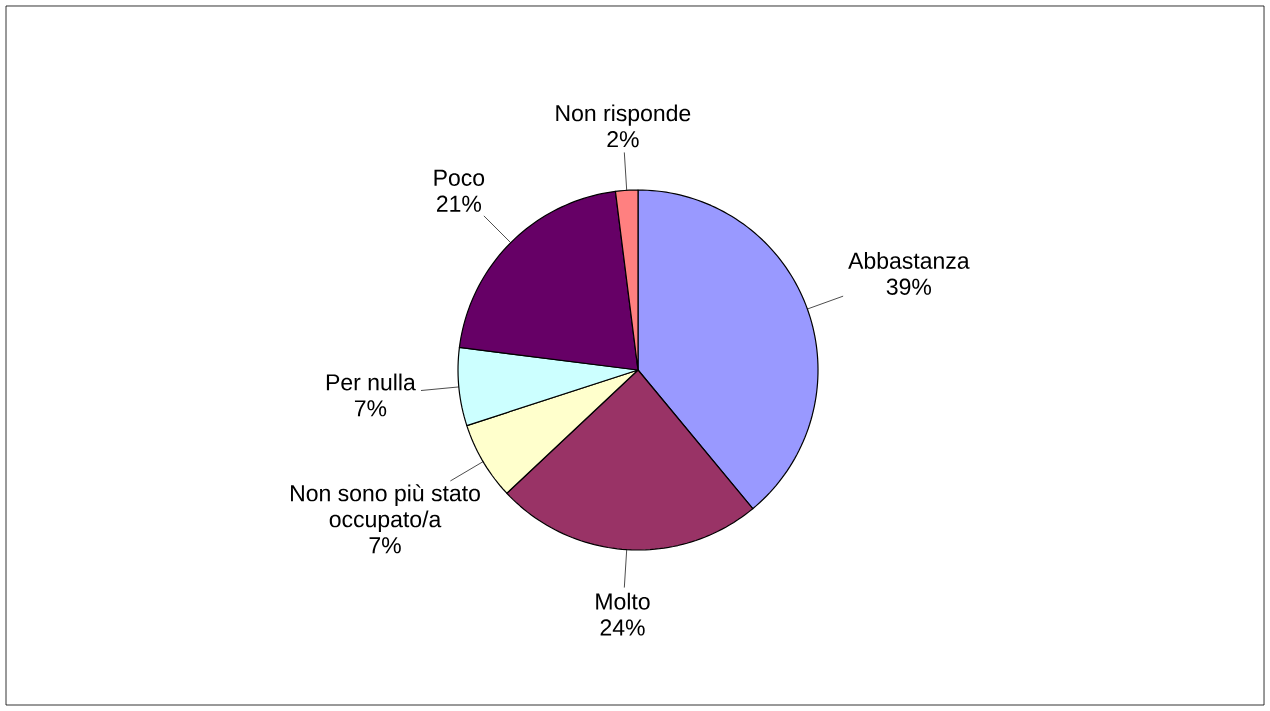 This screenshot has height=711, width=1270. I want to click on data-label: 24%, so click(622, 627).